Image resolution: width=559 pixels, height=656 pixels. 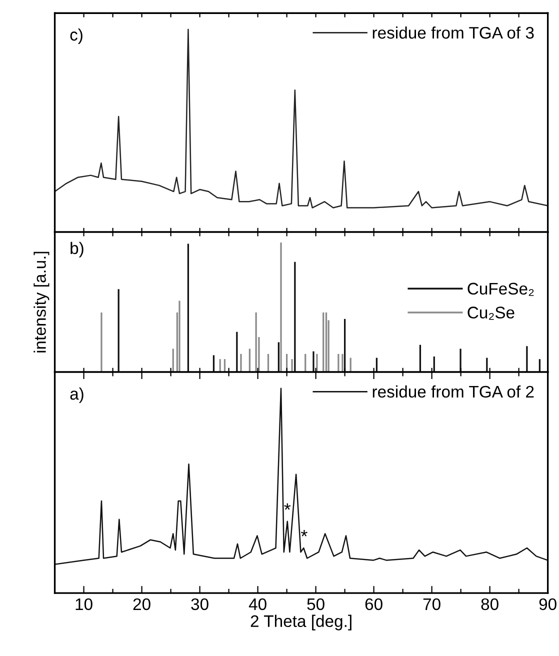 I want to click on x-tick-label: 40, so click(x=257, y=604).